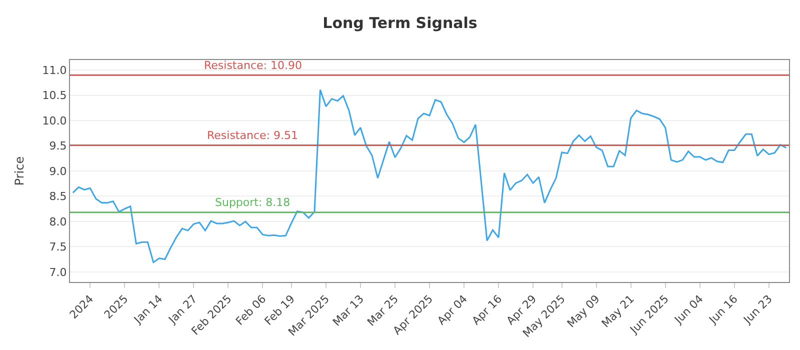  What do you see at coordinates (58, 171) in the screenshot?
I see `y-tick-label: 9.0` at bounding box center [58, 171].